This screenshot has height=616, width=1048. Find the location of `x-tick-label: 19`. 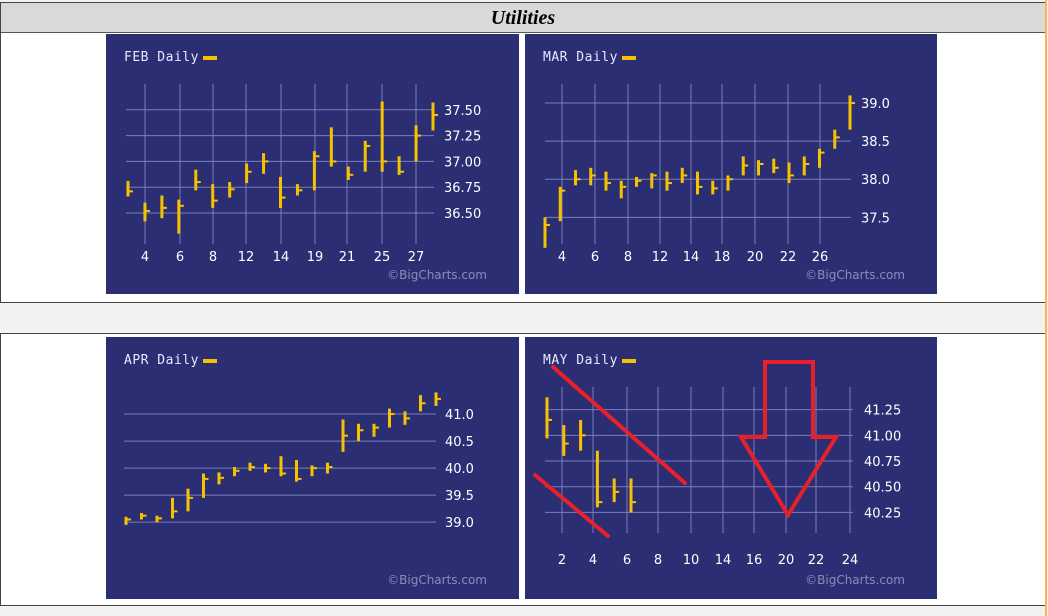

x-tick-label: 19 is located at coordinates (315, 257).